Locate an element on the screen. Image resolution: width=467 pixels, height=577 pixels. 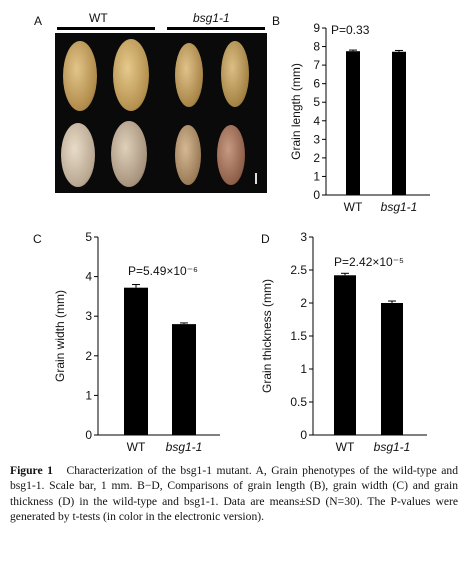
y-tick-label: 9 is located at coordinates (316, 28).